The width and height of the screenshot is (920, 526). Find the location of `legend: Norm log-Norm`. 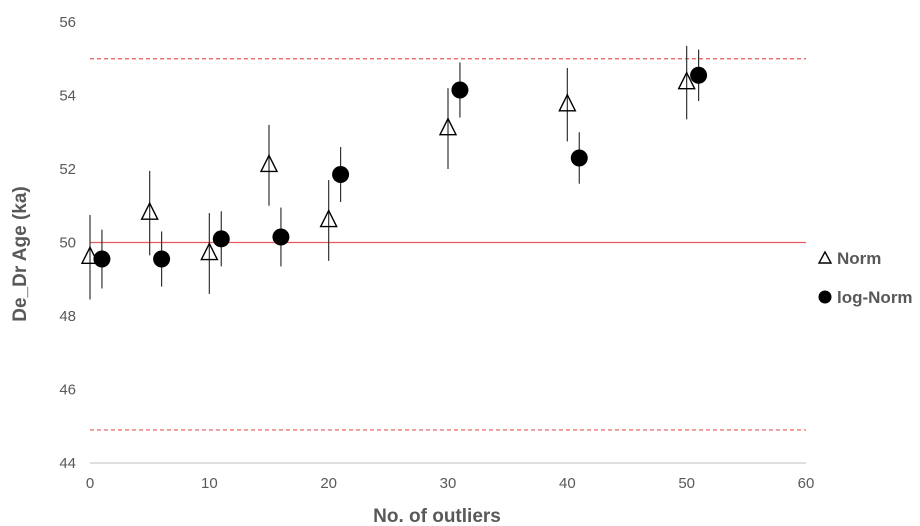

legend: Norm log-Norm is located at coordinates (865, 278).